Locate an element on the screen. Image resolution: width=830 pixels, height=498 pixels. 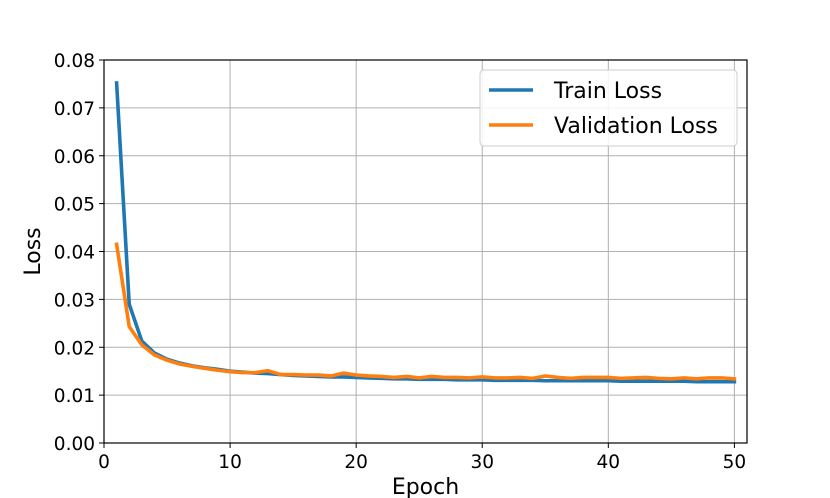
legend: Train Loss Validation Loss is located at coordinates (608, 108).